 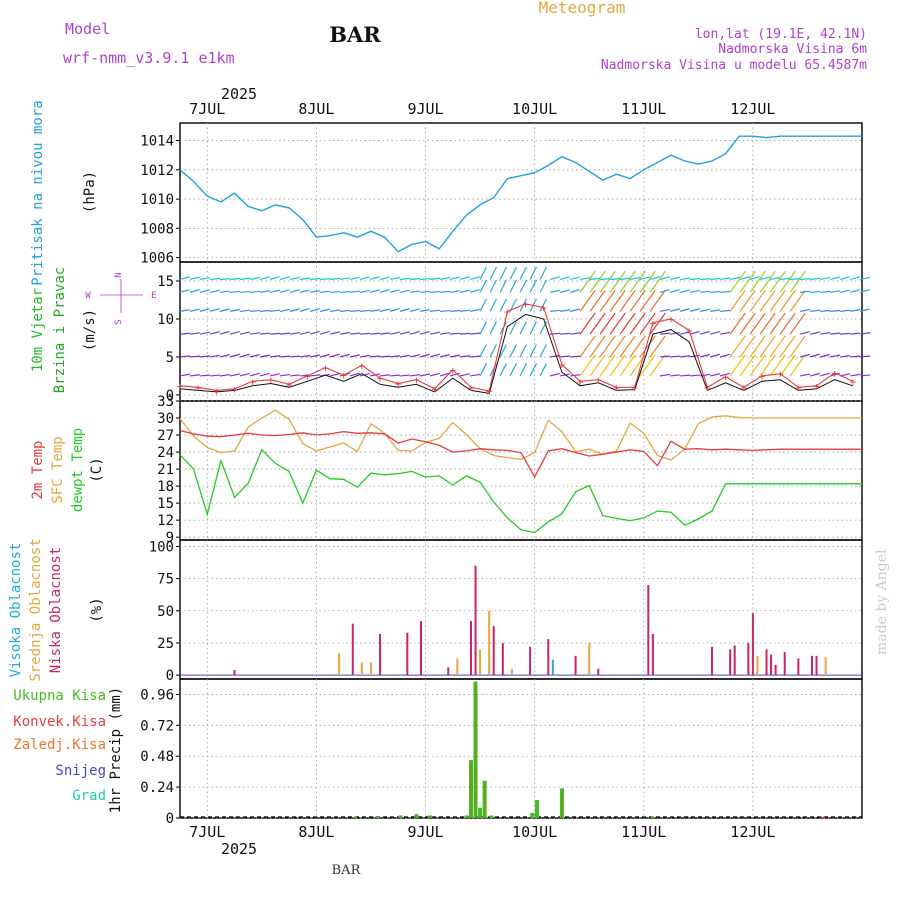 What do you see at coordinates (87, 29) in the screenshot?
I see `model-label: Model` at bounding box center [87, 29].